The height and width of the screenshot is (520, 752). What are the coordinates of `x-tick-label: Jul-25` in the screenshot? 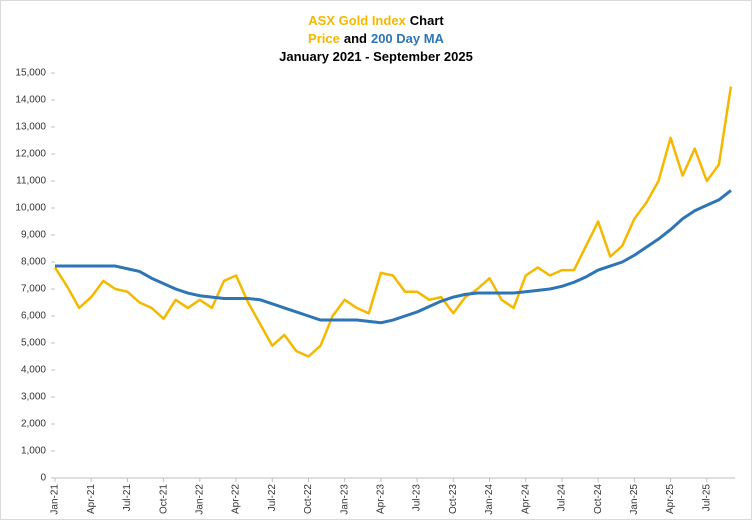 It's located at (706, 498).